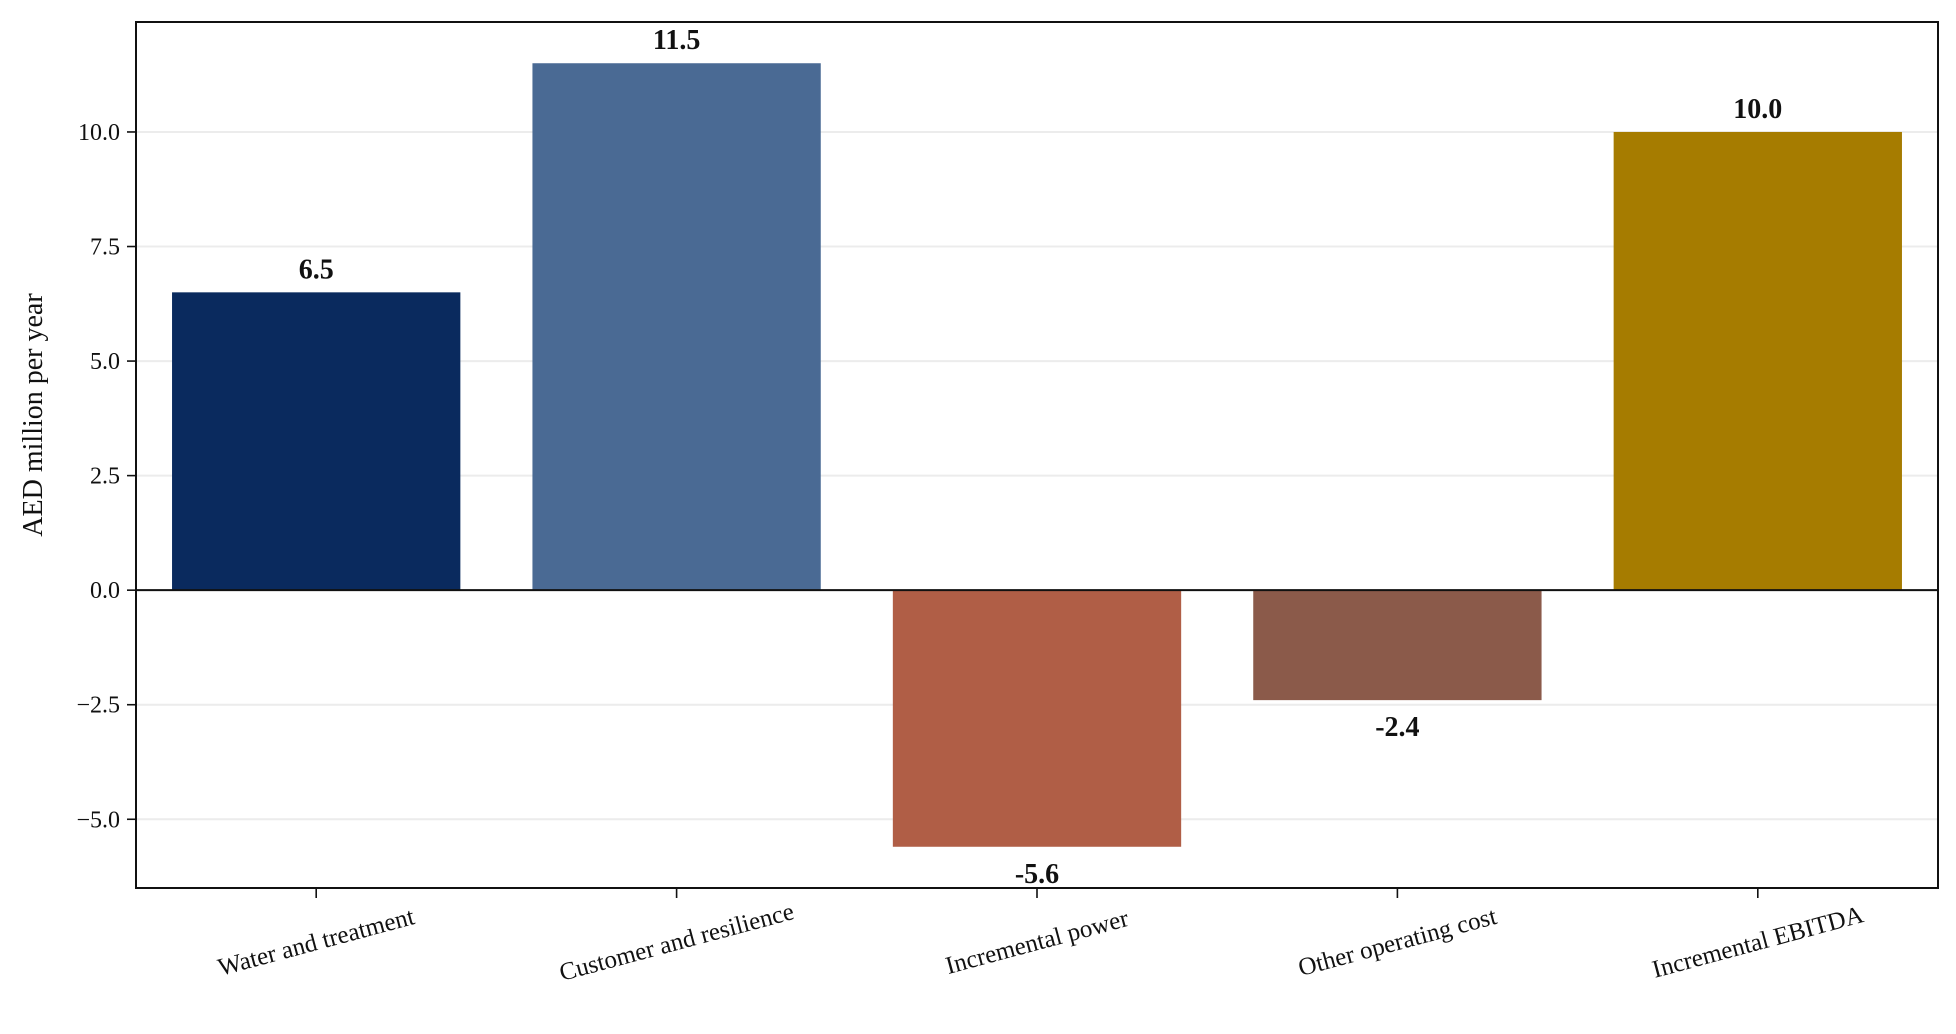  What do you see at coordinates (676, 40) in the screenshot?
I see `bar-value-label: 11.5` at bounding box center [676, 40].